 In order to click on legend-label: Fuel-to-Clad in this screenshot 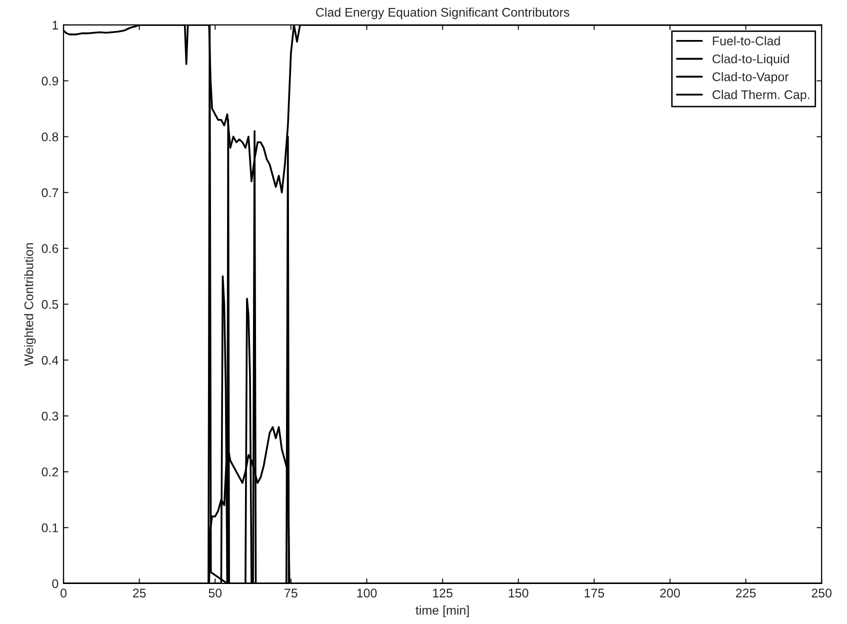, I will do `click(746, 41)`.